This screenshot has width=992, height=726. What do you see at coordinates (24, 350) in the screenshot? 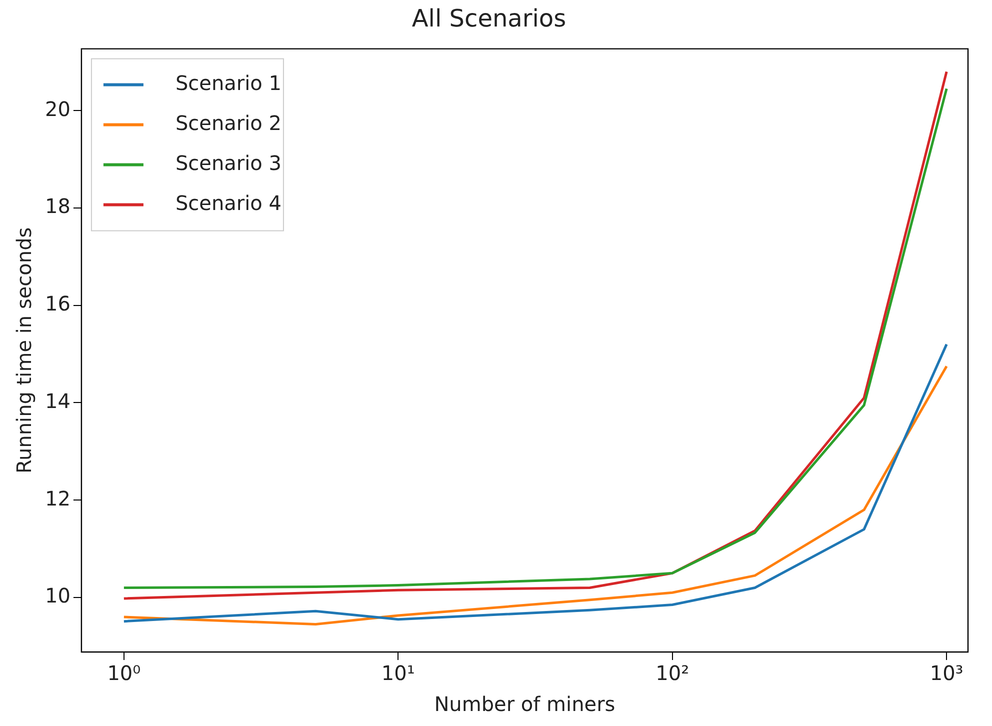
I see `y-axis-title: Running time in seconds` at bounding box center [24, 350].